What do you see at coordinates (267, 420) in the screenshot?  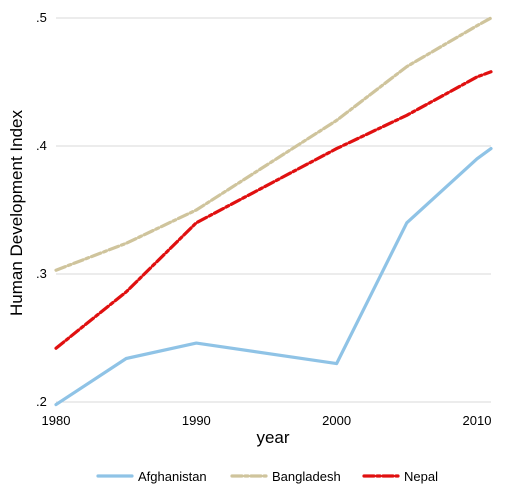 I see `x-tick-labels: 1980 1990 2000 2010` at bounding box center [267, 420].